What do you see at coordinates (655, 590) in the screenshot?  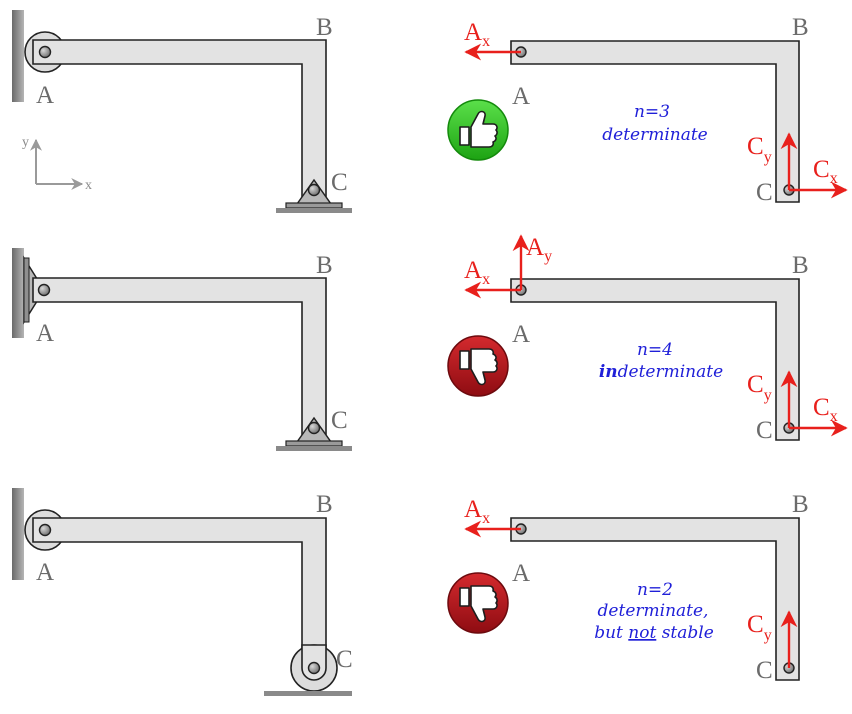 I see `note-line-1: n=2` at bounding box center [655, 590].